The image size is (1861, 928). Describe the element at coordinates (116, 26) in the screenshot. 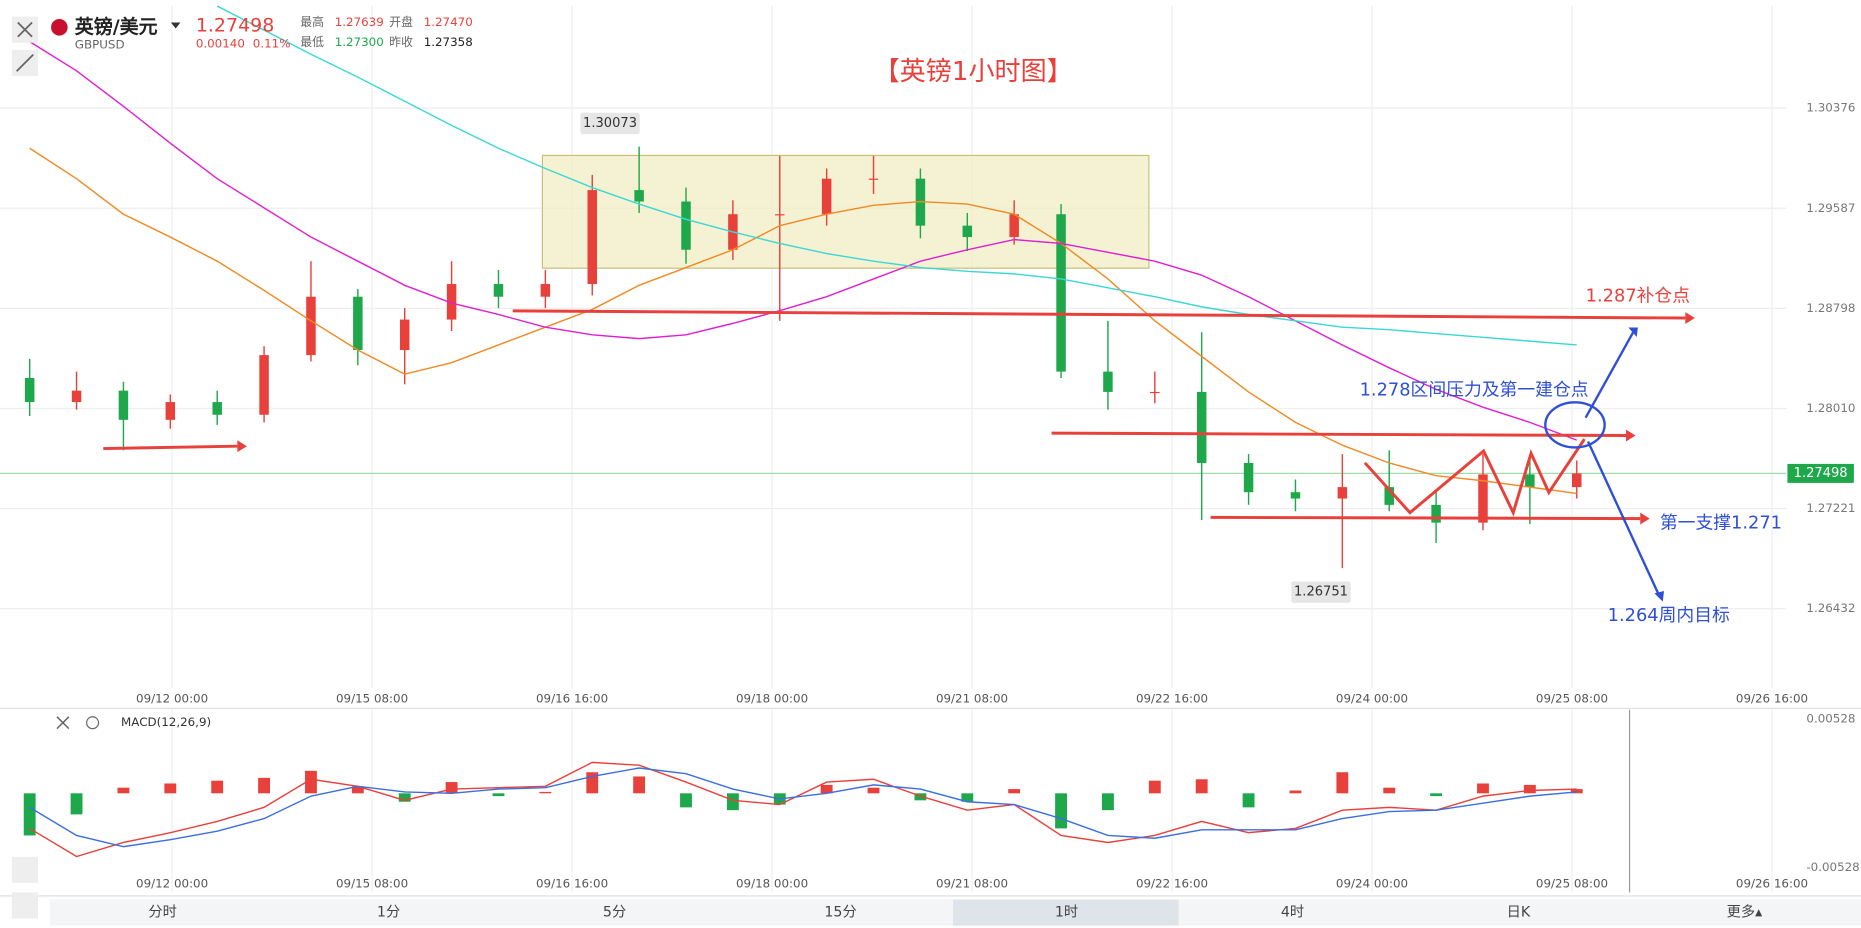

I see `symbol-name: 英镑/美元` at that location.